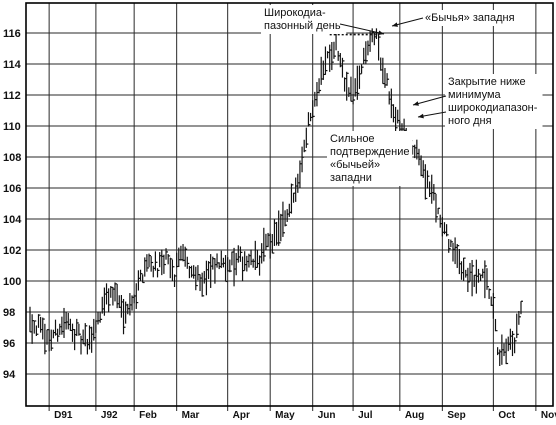 The width and height of the screenshot is (556, 425). Describe the element at coordinates (191, 415) in the screenshot. I see `x-tick-label: Mar` at that location.